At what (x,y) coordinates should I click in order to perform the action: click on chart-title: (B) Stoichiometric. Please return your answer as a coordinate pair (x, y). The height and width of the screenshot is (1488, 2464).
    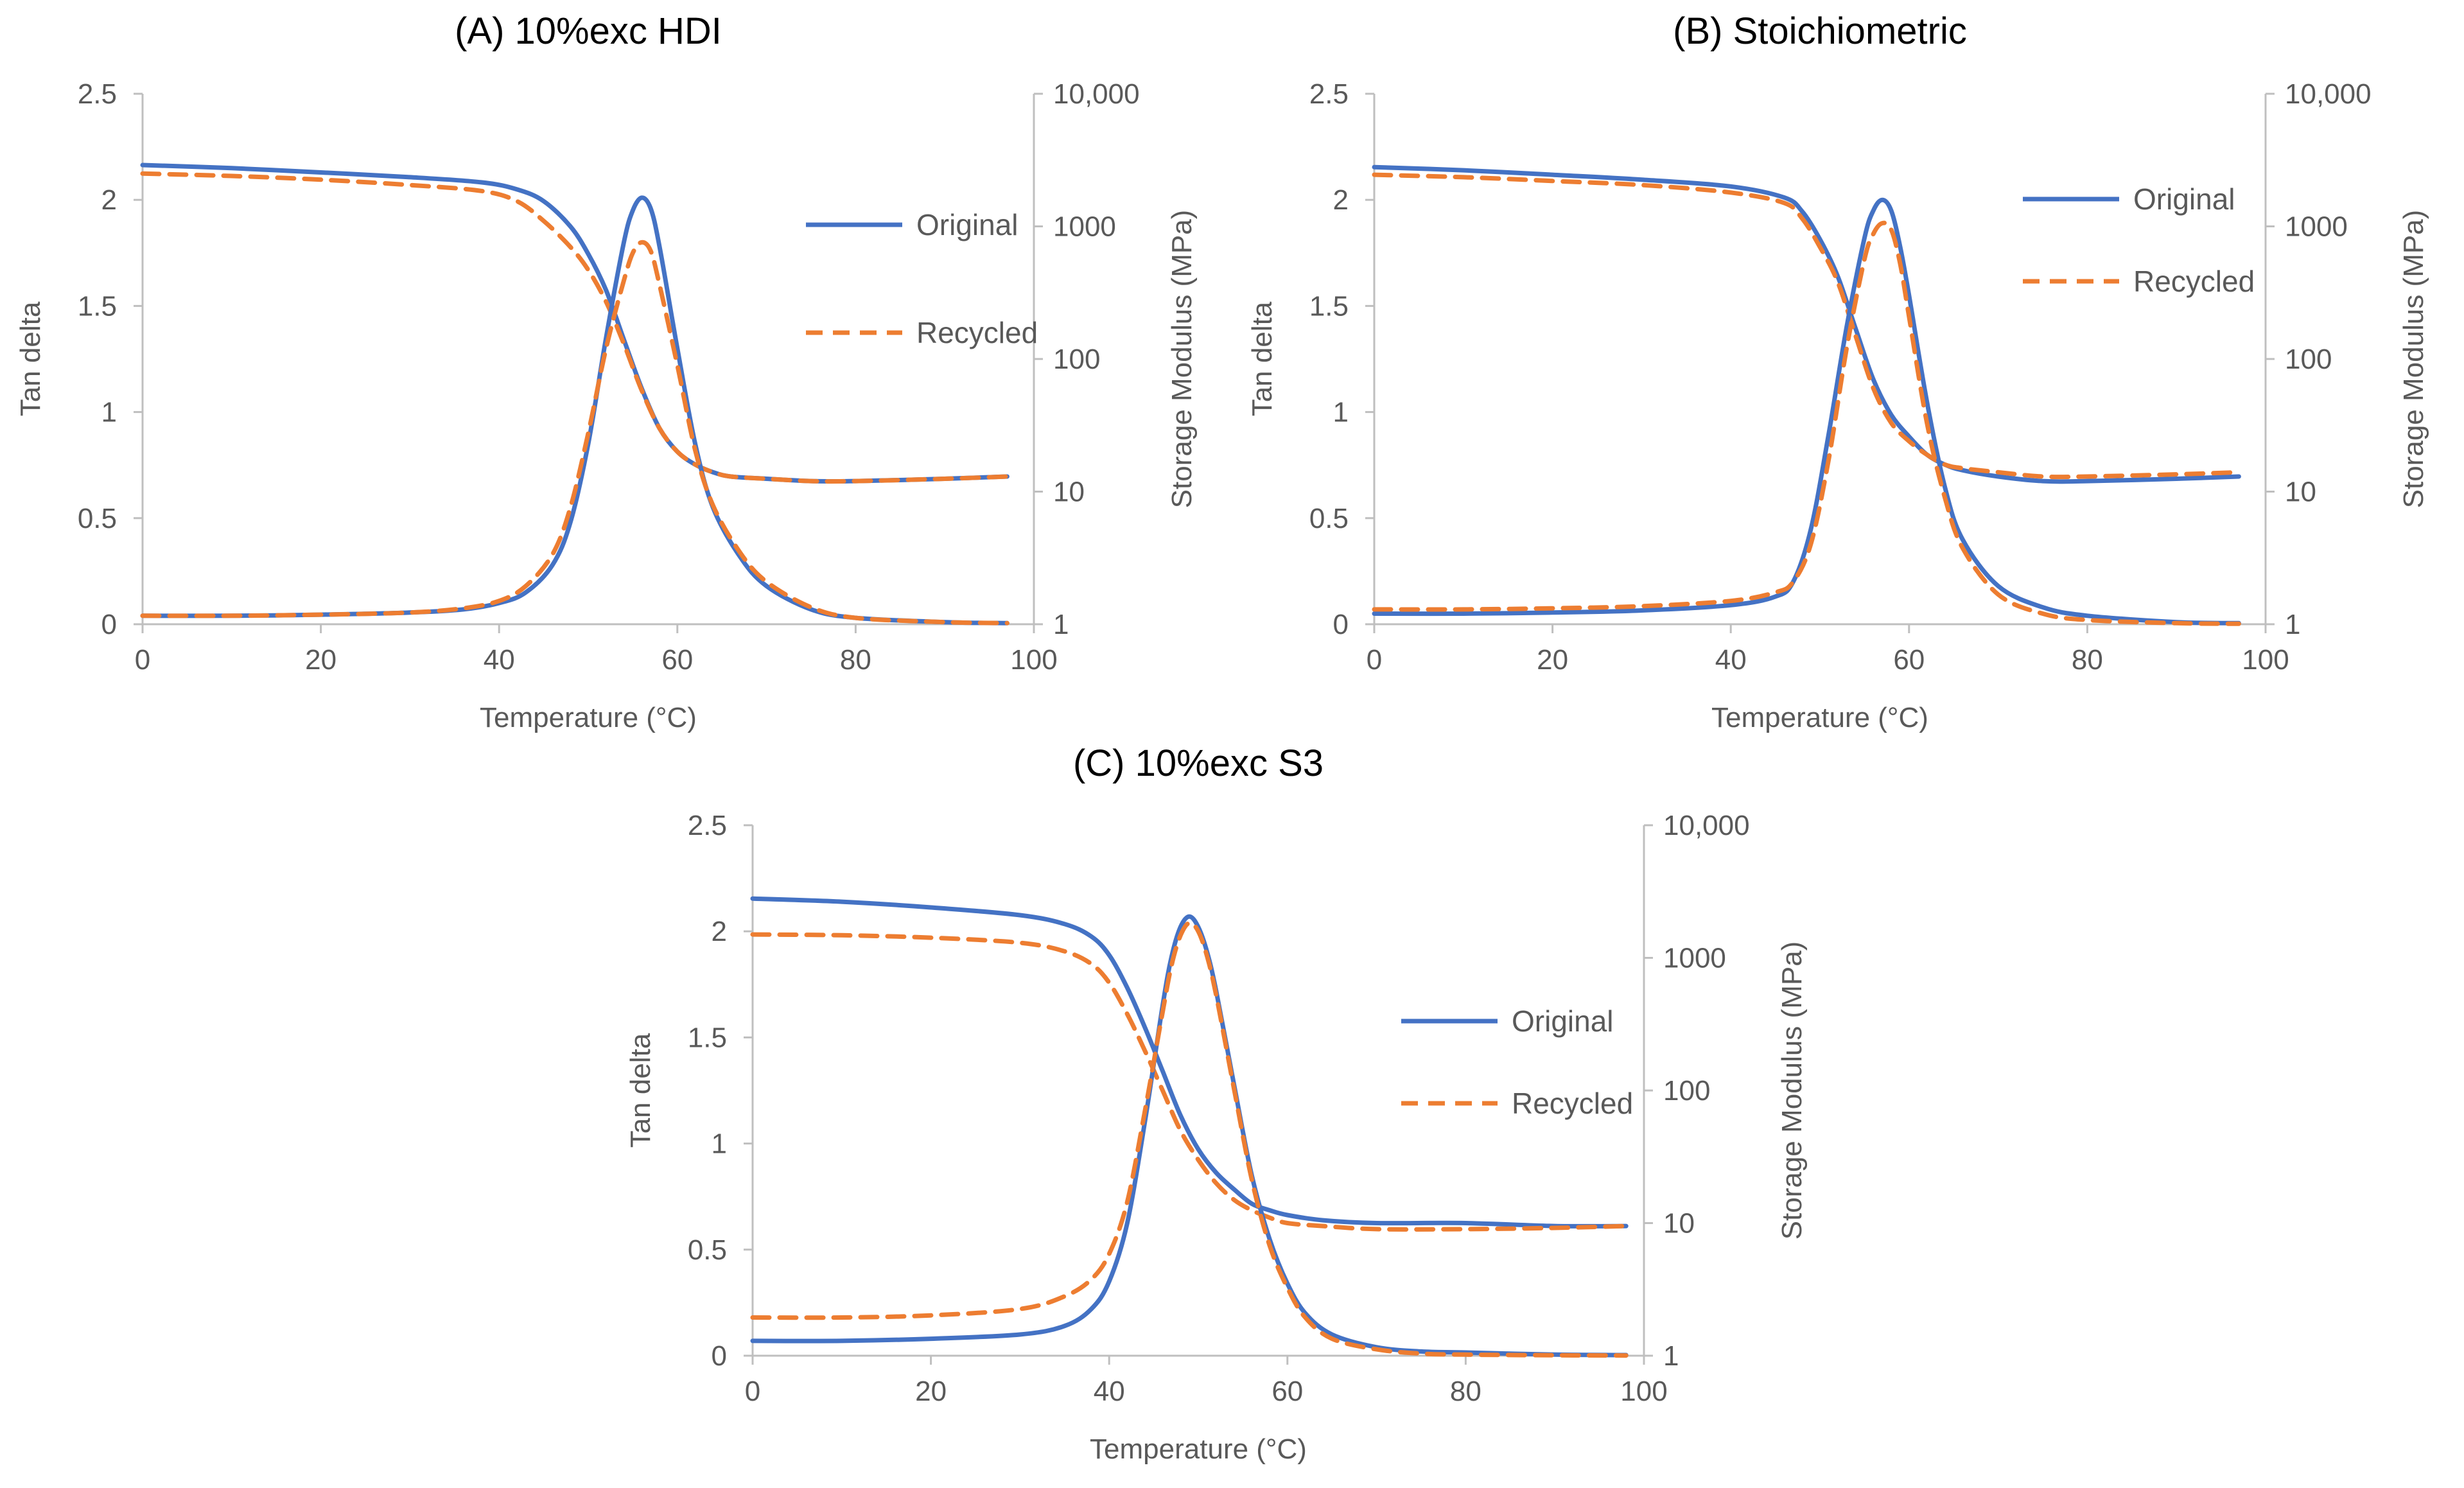
    Looking at the image, I should click on (1820, 31).